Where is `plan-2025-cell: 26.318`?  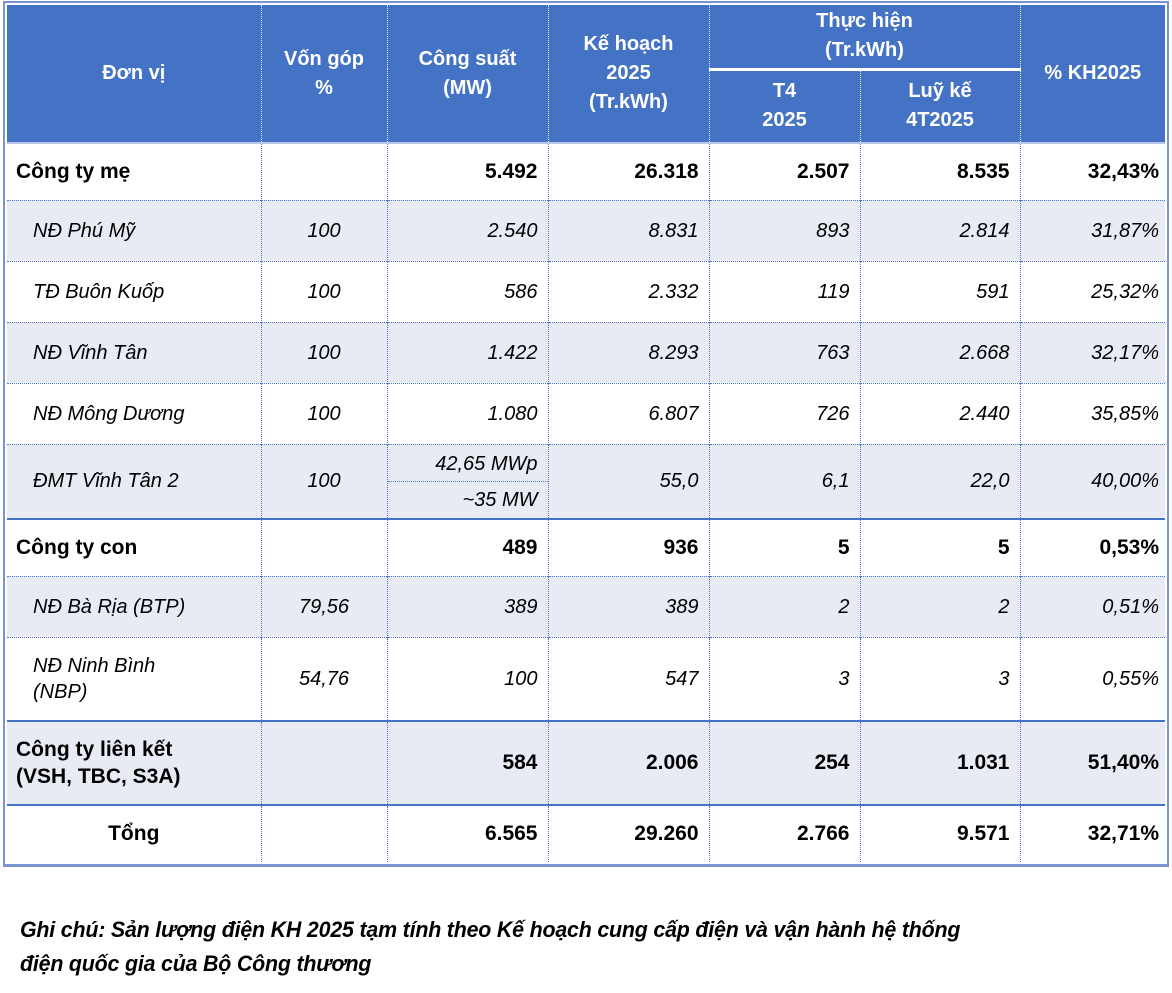 plan-2025-cell: 26.318 is located at coordinates (628, 171).